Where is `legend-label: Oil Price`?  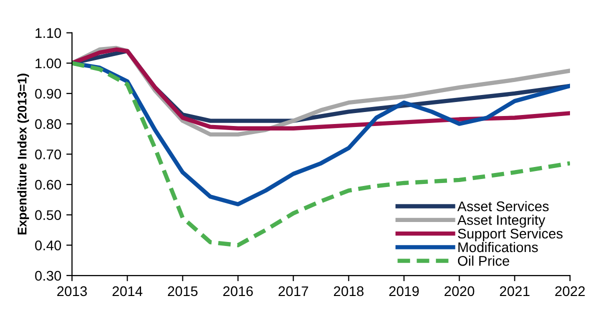
legend-label: Oil Price is located at coordinates (484, 261).